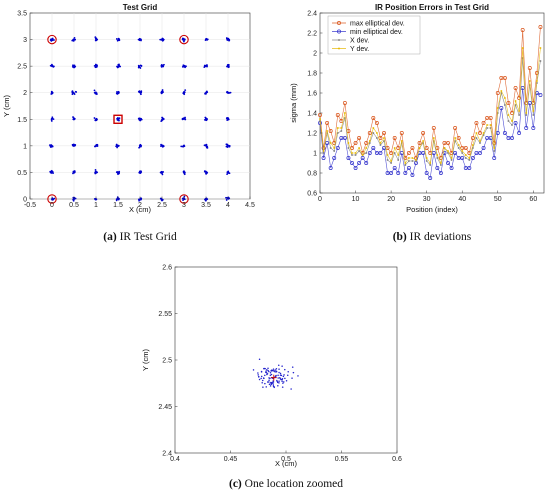 This screenshot has height=491, width=550. Describe the element at coordinates (22, 120) in the screenshot. I see `y-tick-label: 1.5` at that location.